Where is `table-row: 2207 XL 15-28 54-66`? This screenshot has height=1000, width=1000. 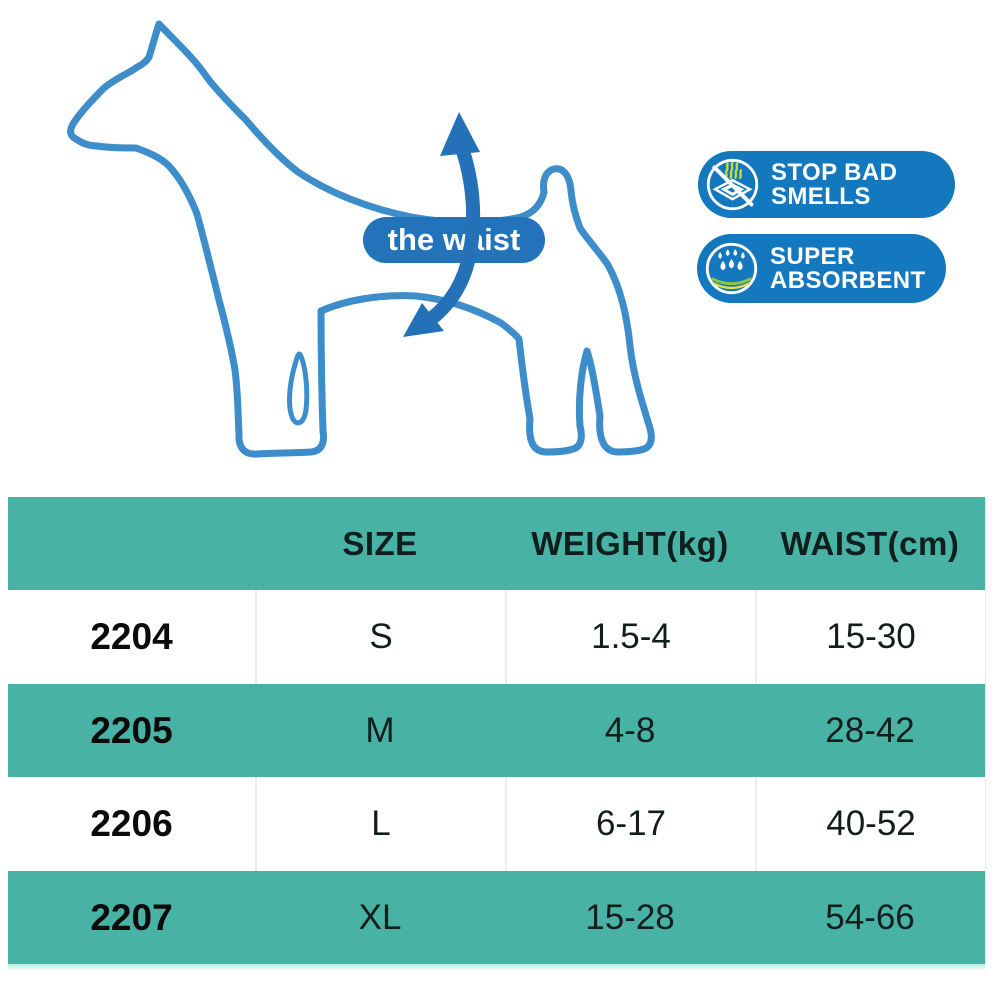 table-row: 2207 XL 15-28 54-66 is located at coordinates (496, 917).